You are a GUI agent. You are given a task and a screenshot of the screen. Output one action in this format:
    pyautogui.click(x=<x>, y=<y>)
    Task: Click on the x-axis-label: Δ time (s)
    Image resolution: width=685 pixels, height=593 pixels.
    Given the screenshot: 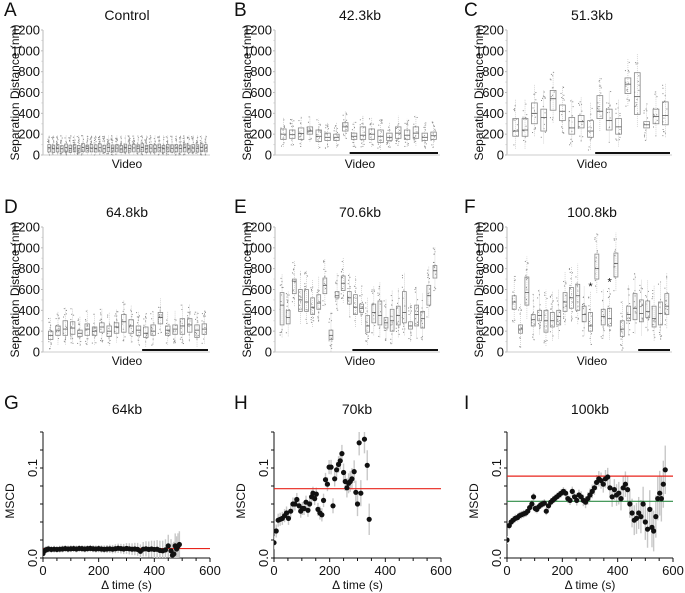 What is the action you would take?
    pyautogui.click(x=357, y=585)
    